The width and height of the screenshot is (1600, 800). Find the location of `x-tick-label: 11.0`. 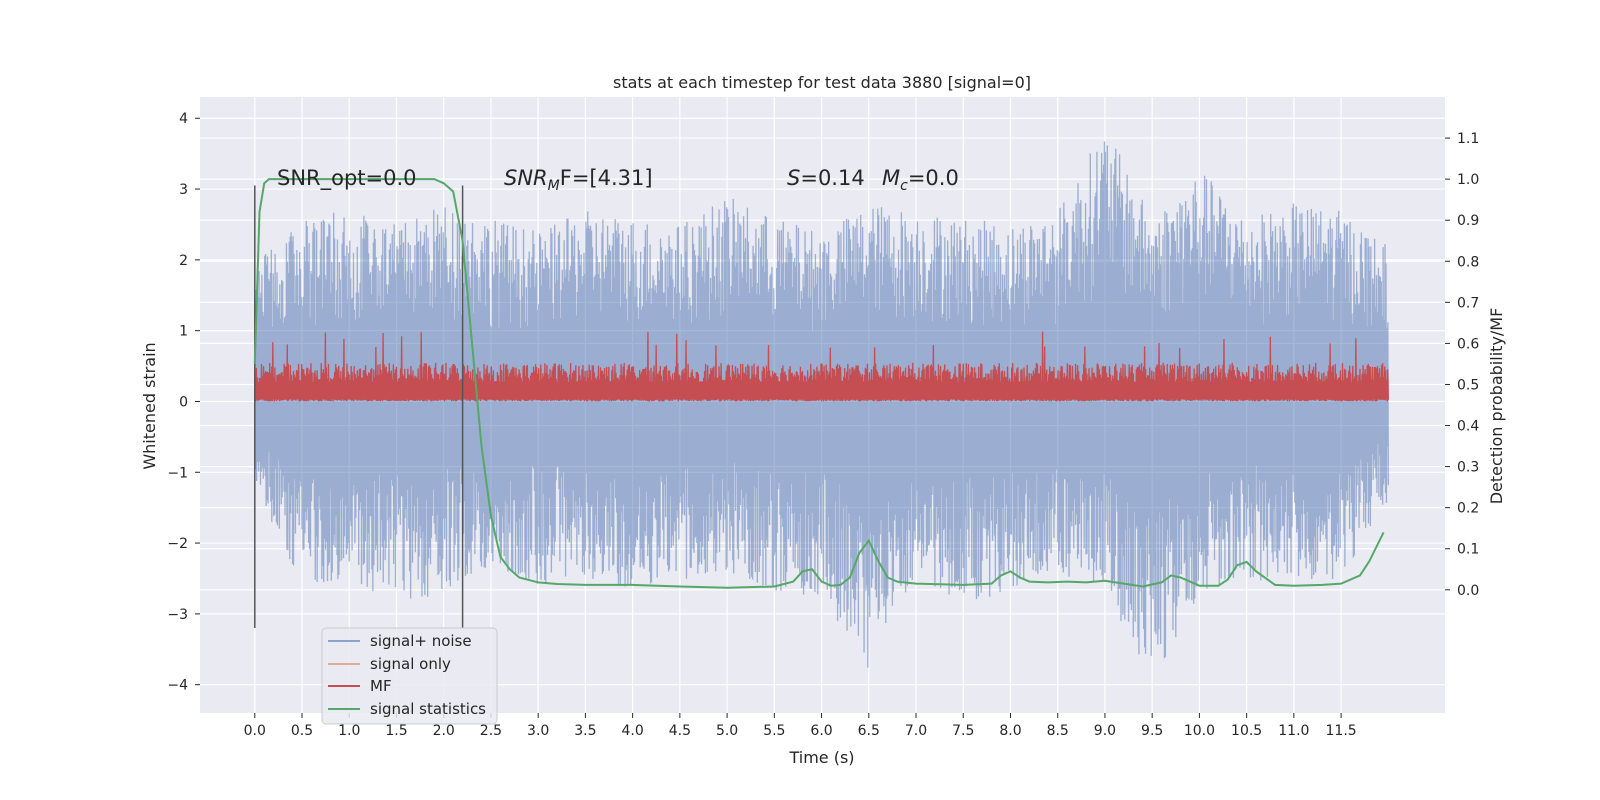

x-tick-label: 11.0 is located at coordinates (1293, 731).